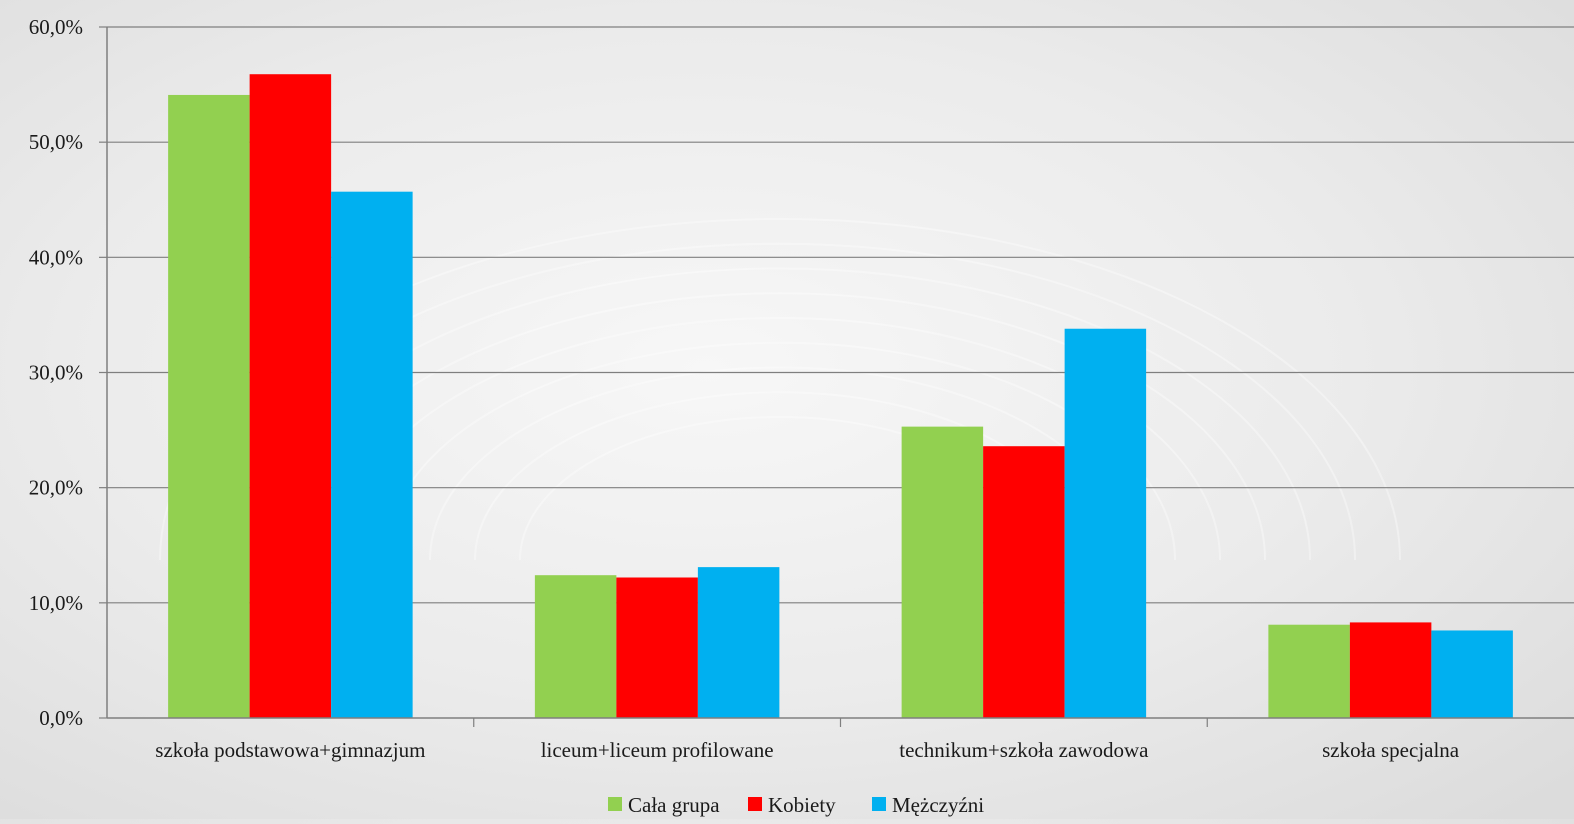 The width and height of the screenshot is (1574, 824). I want to click on bar-cała-grupa-1, so click(209, 406).